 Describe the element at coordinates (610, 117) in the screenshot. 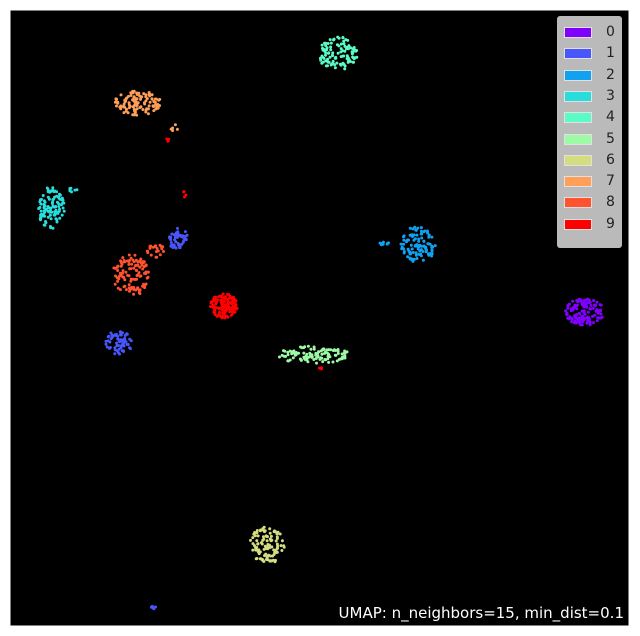

I see `legend-label: 4` at that location.